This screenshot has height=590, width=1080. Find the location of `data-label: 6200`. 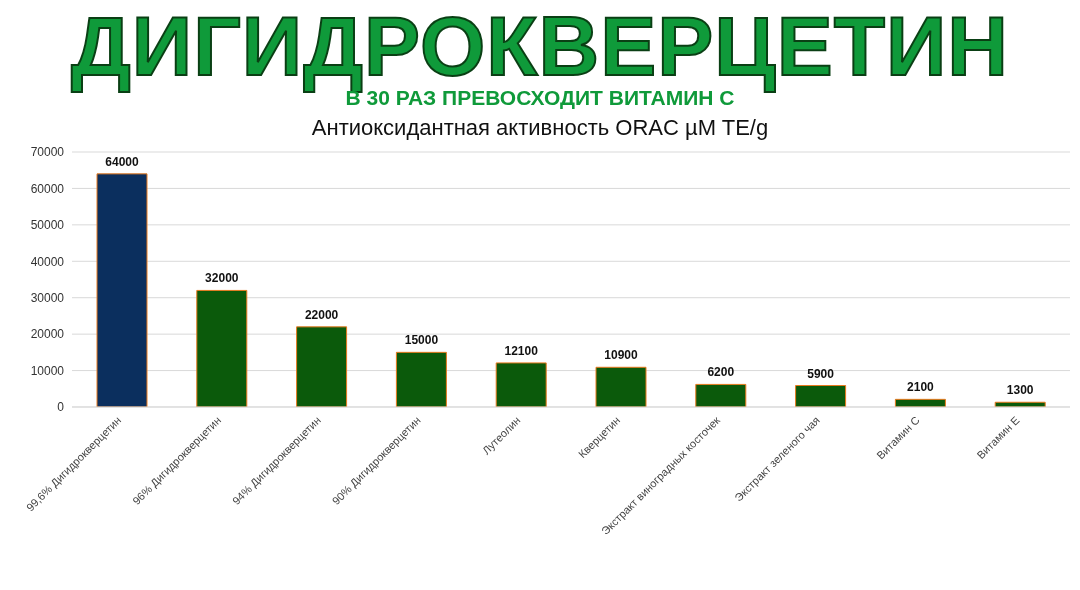

data-label: 6200 is located at coordinates (721, 372).